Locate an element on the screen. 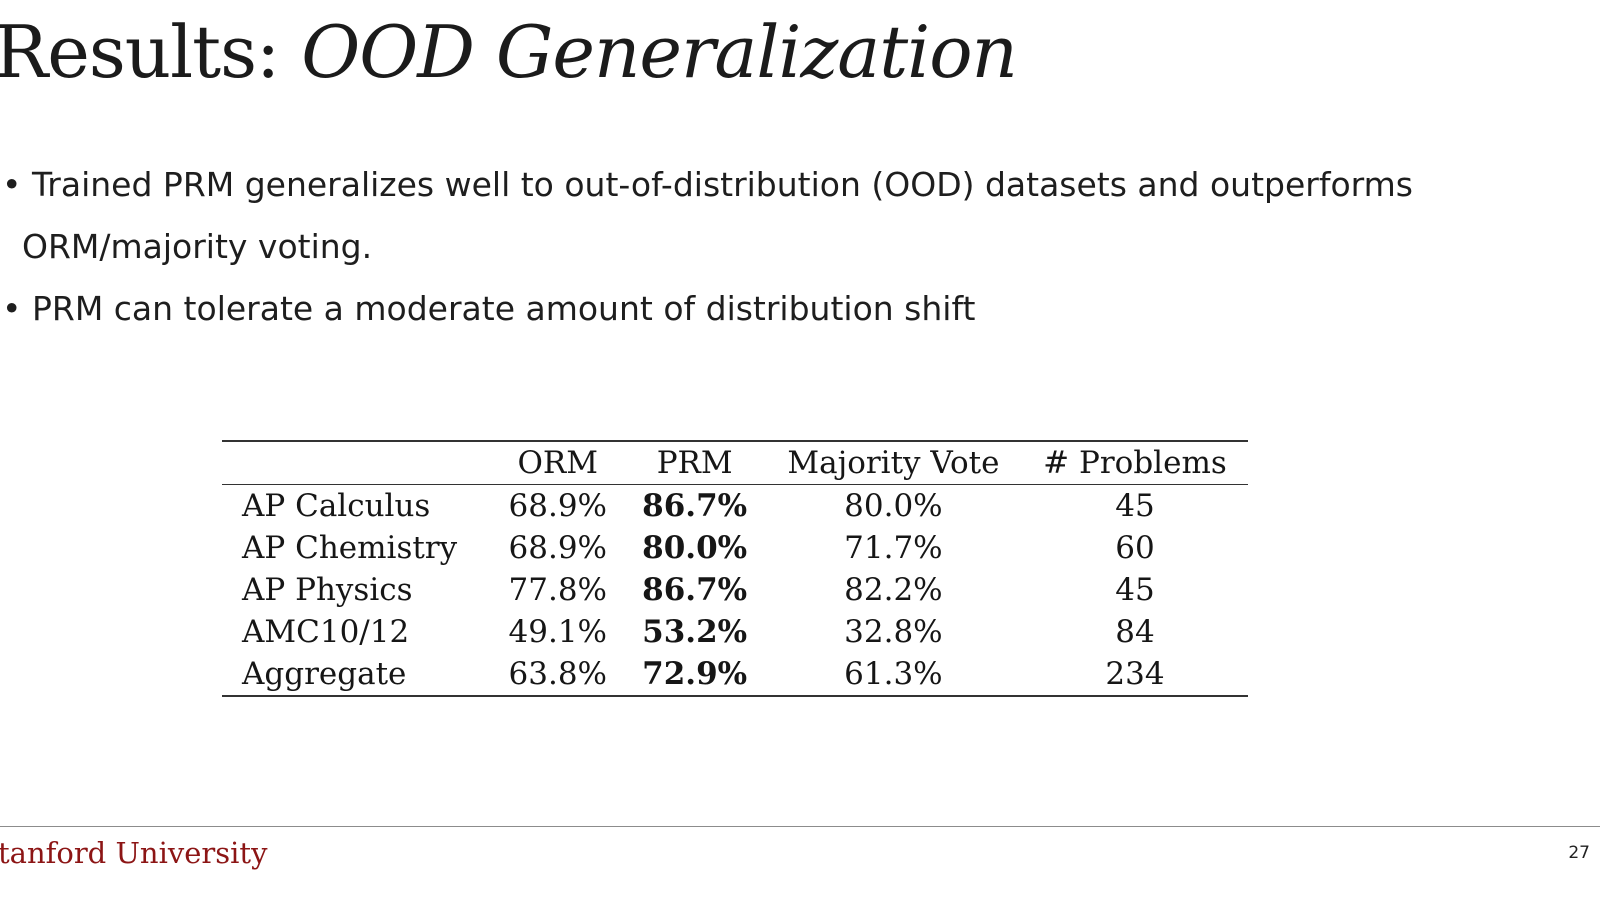 This screenshot has width=1600, height=899. table-row: AP Chemistry 68.9% 80.0% 71.7% 60 is located at coordinates (735, 548).